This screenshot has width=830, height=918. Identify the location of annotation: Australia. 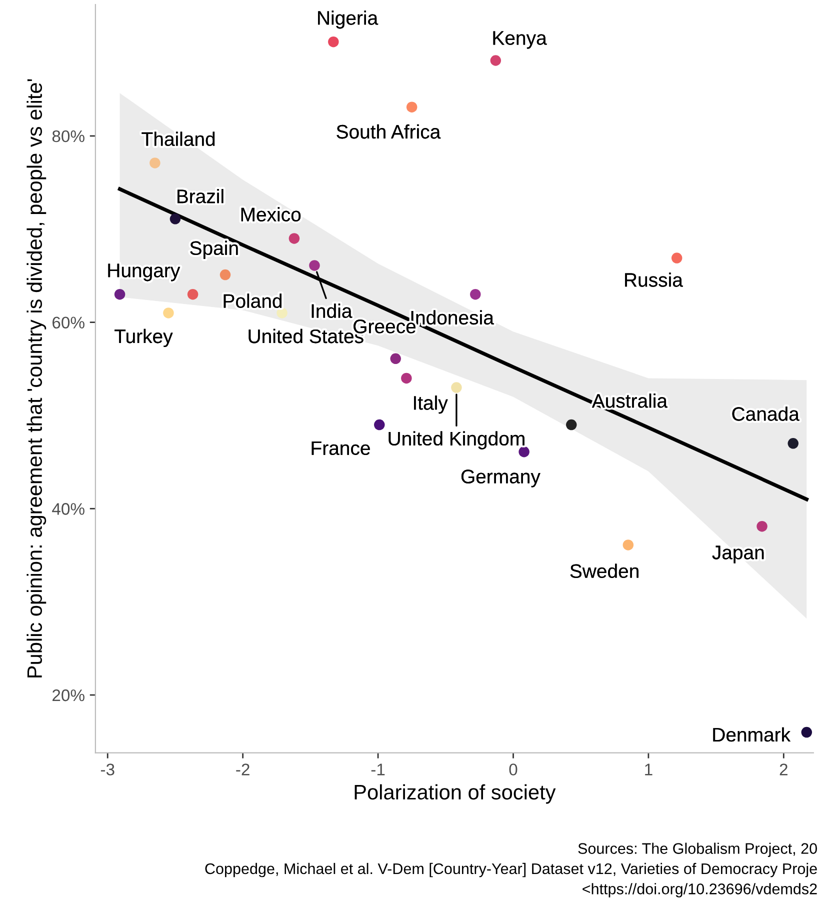
(630, 401).